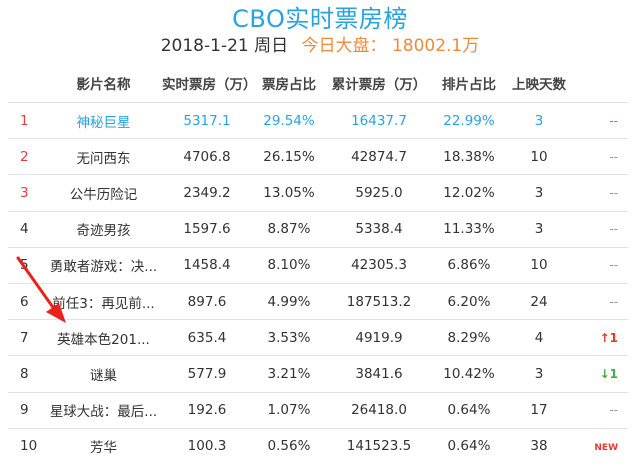 This screenshot has width=640, height=464. I want to click on total-box-cell: 5925.0, so click(379, 193).